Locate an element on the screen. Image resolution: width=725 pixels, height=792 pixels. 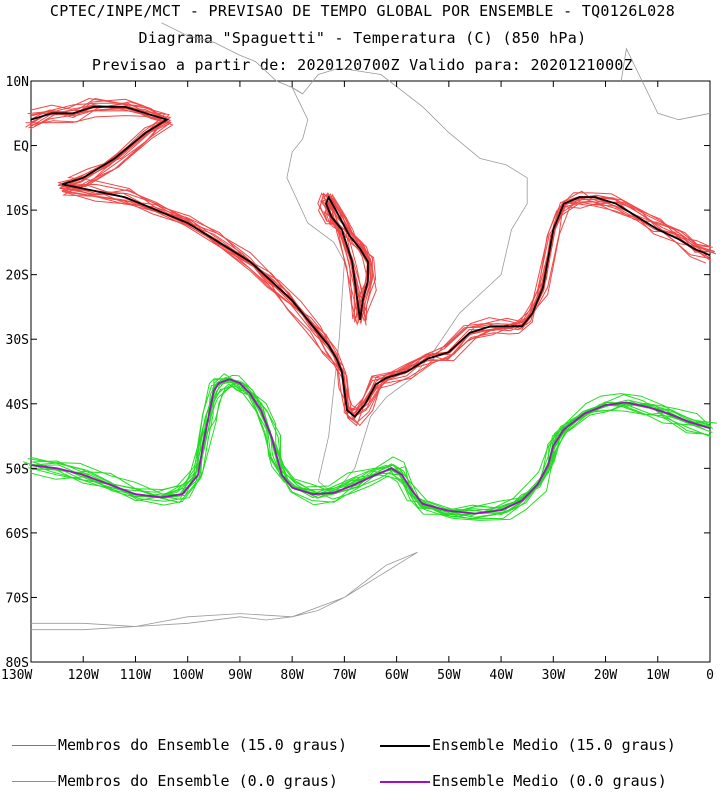
y-tick-label: 70S is located at coordinates (17, 598).